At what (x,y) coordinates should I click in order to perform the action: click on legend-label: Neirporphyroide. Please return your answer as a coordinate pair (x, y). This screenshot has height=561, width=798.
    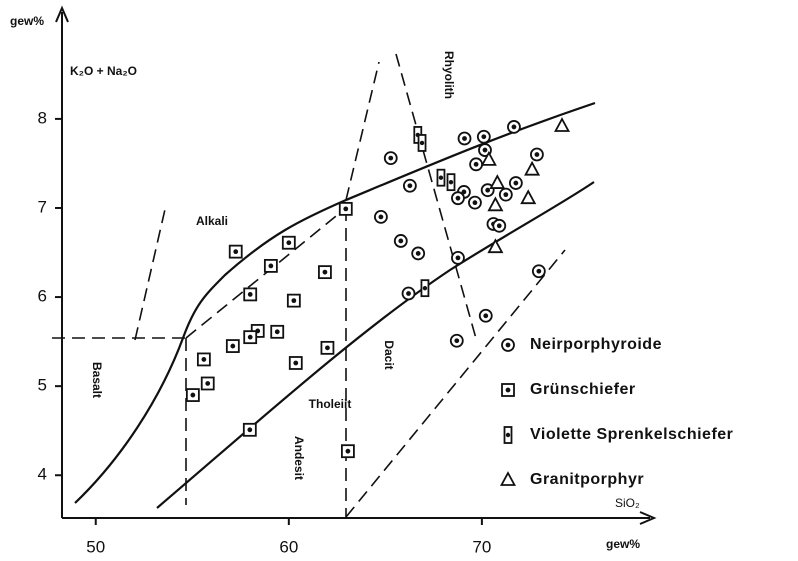
    Looking at the image, I should click on (596, 344).